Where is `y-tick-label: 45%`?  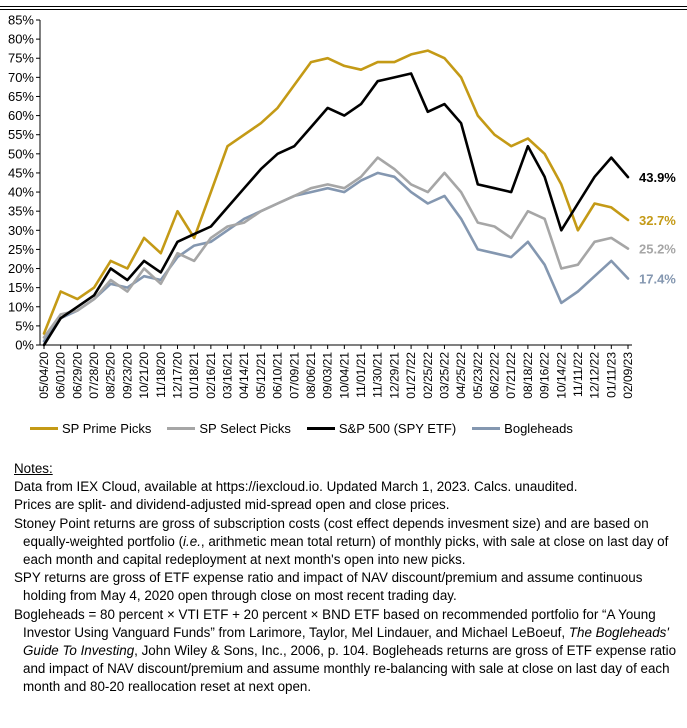
y-tick-label: 45% is located at coordinates (21, 172).